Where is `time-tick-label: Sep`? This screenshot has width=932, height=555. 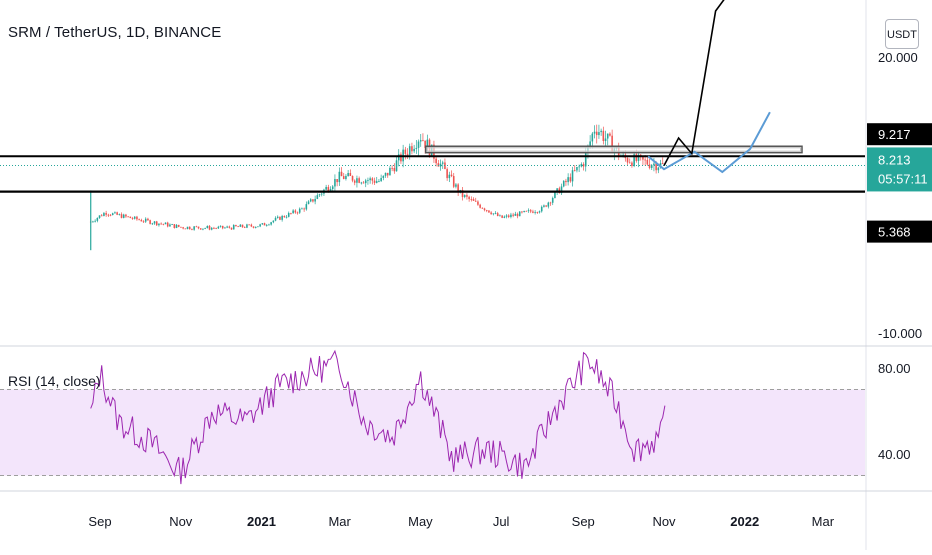
time-tick-label: Sep is located at coordinates (99, 521).